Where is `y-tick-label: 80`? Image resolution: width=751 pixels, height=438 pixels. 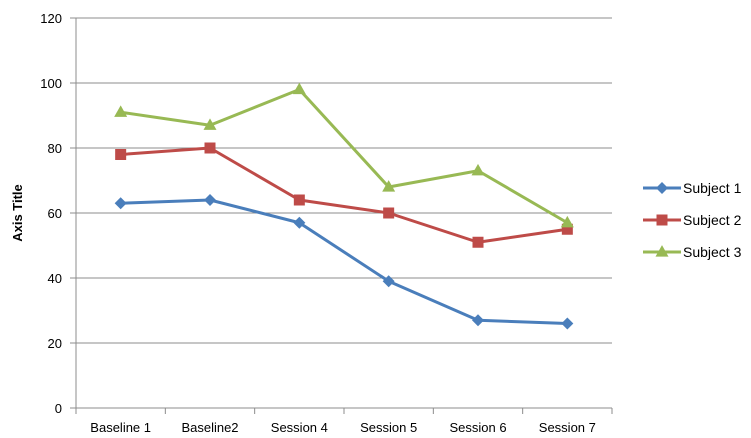 y-tick-label: 80 is located at coordinates (55, 148).